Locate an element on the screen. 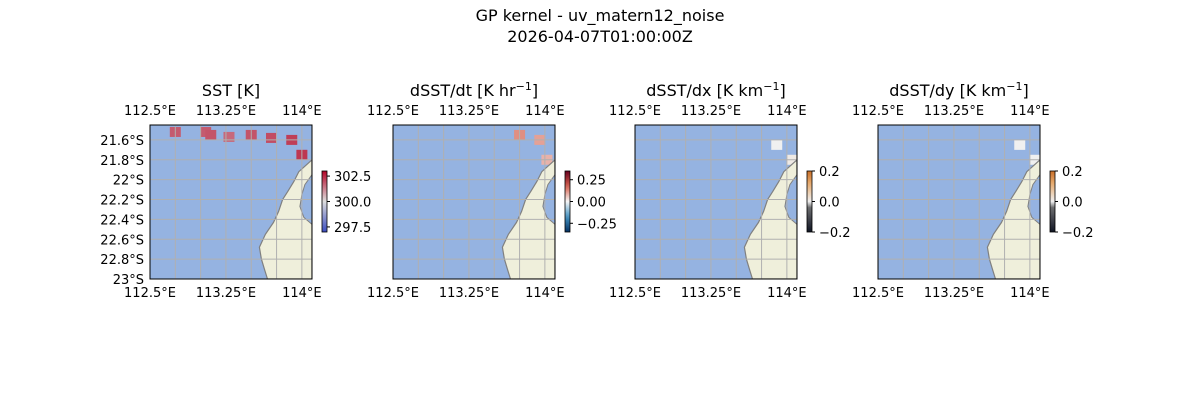  colorbar-tick-label: 297.5 is located at coordinates (352, 228).